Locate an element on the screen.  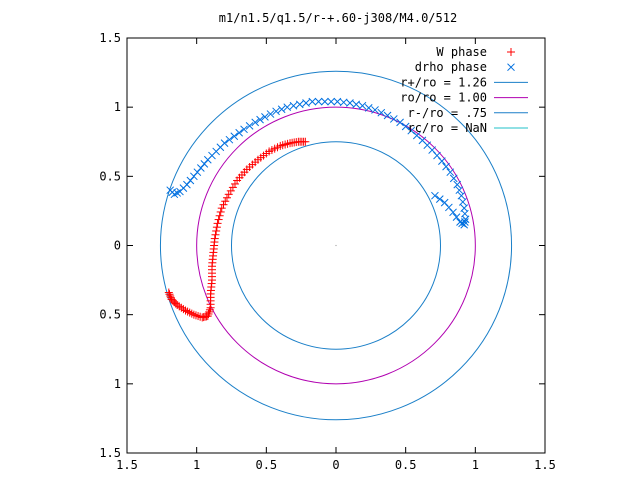
circle-r is located at coordinates (336, 245).